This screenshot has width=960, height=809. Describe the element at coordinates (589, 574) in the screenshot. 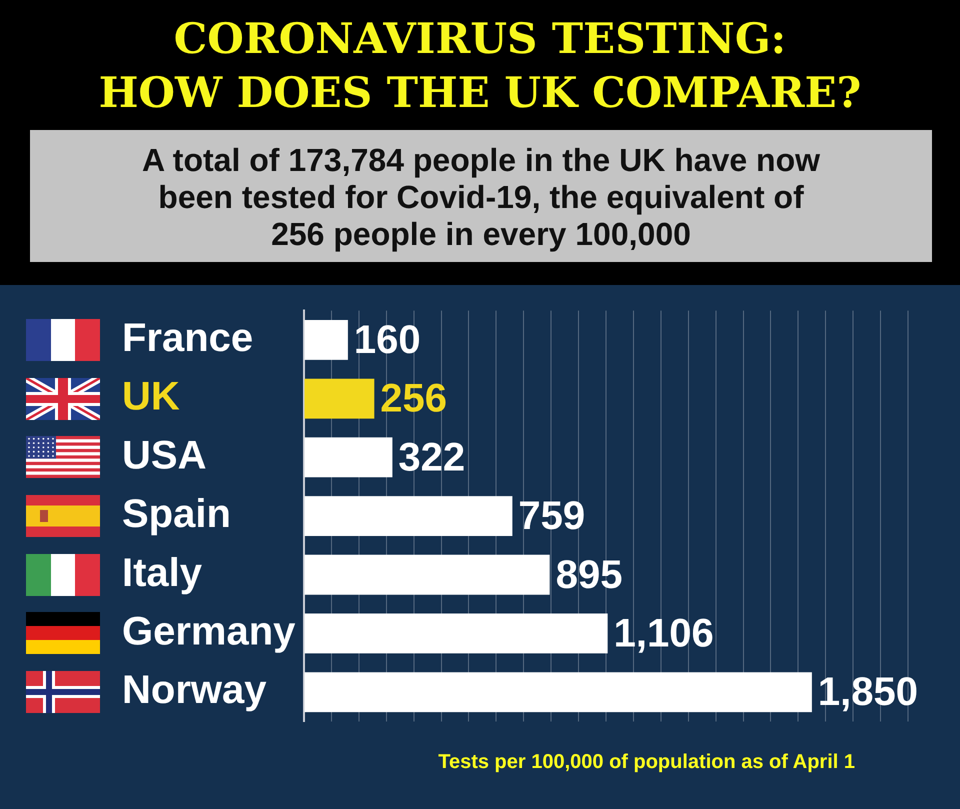

I see `data-label: 895` at that location.